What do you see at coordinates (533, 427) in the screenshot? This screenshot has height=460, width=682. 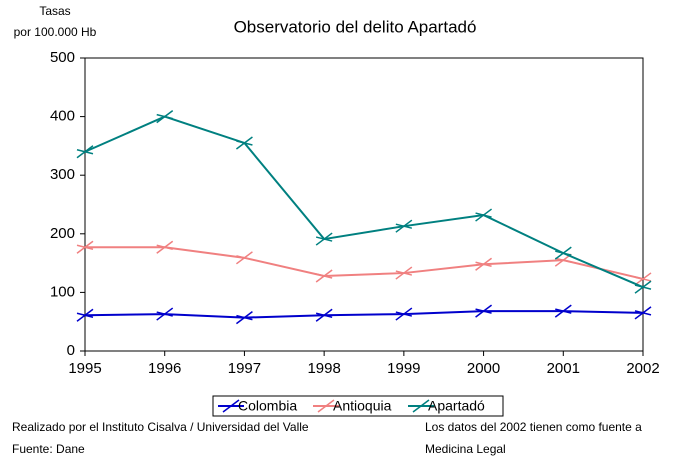 I see `footnote: Los datos del 2002 tienen como fuente a` at bounding box center [533, 427].